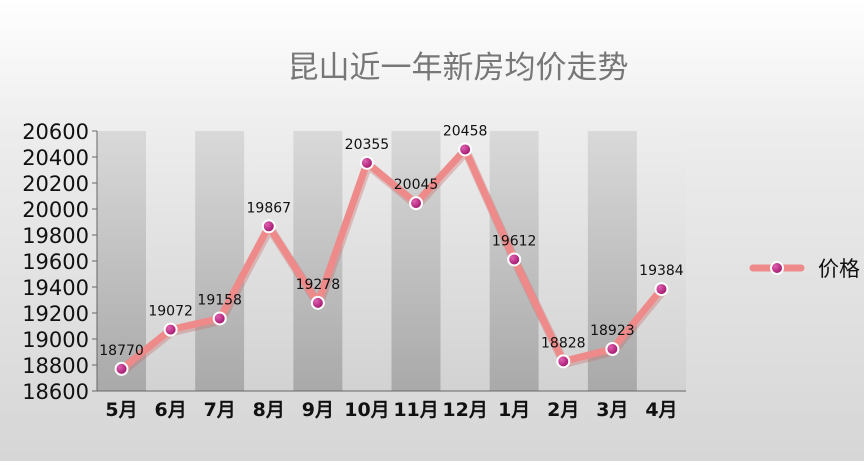 The width and height of the screenshot is (864, 465). Describe the element at coordinates (318, 410) in the screenshot. I see `x-tick-label: 9月` at that location.